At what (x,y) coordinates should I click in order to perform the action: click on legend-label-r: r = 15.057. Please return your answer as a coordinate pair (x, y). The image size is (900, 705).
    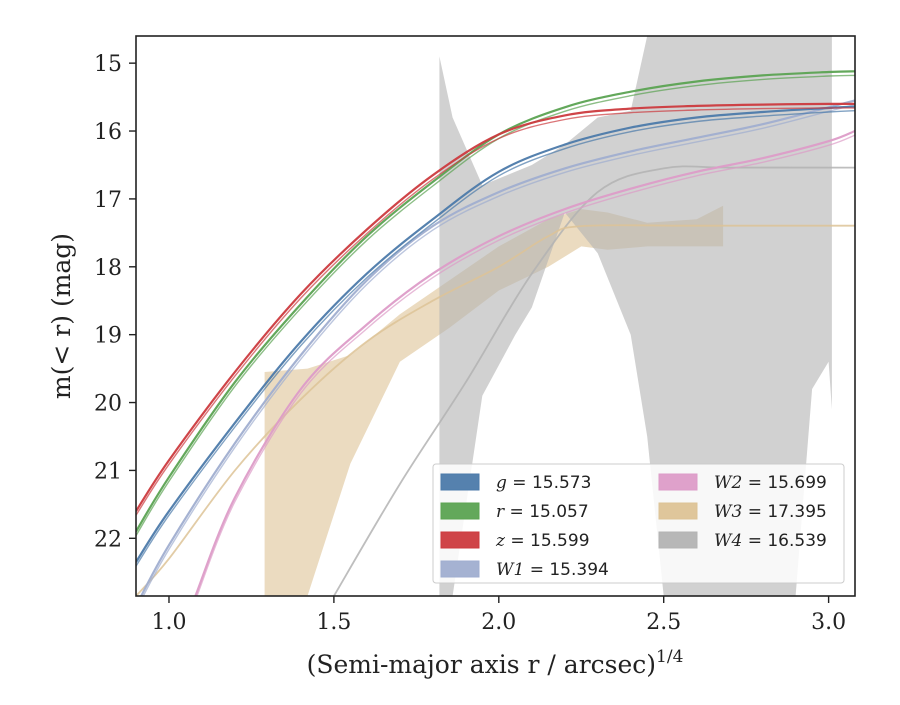
    Looking at the image, I should click on (542, 512).